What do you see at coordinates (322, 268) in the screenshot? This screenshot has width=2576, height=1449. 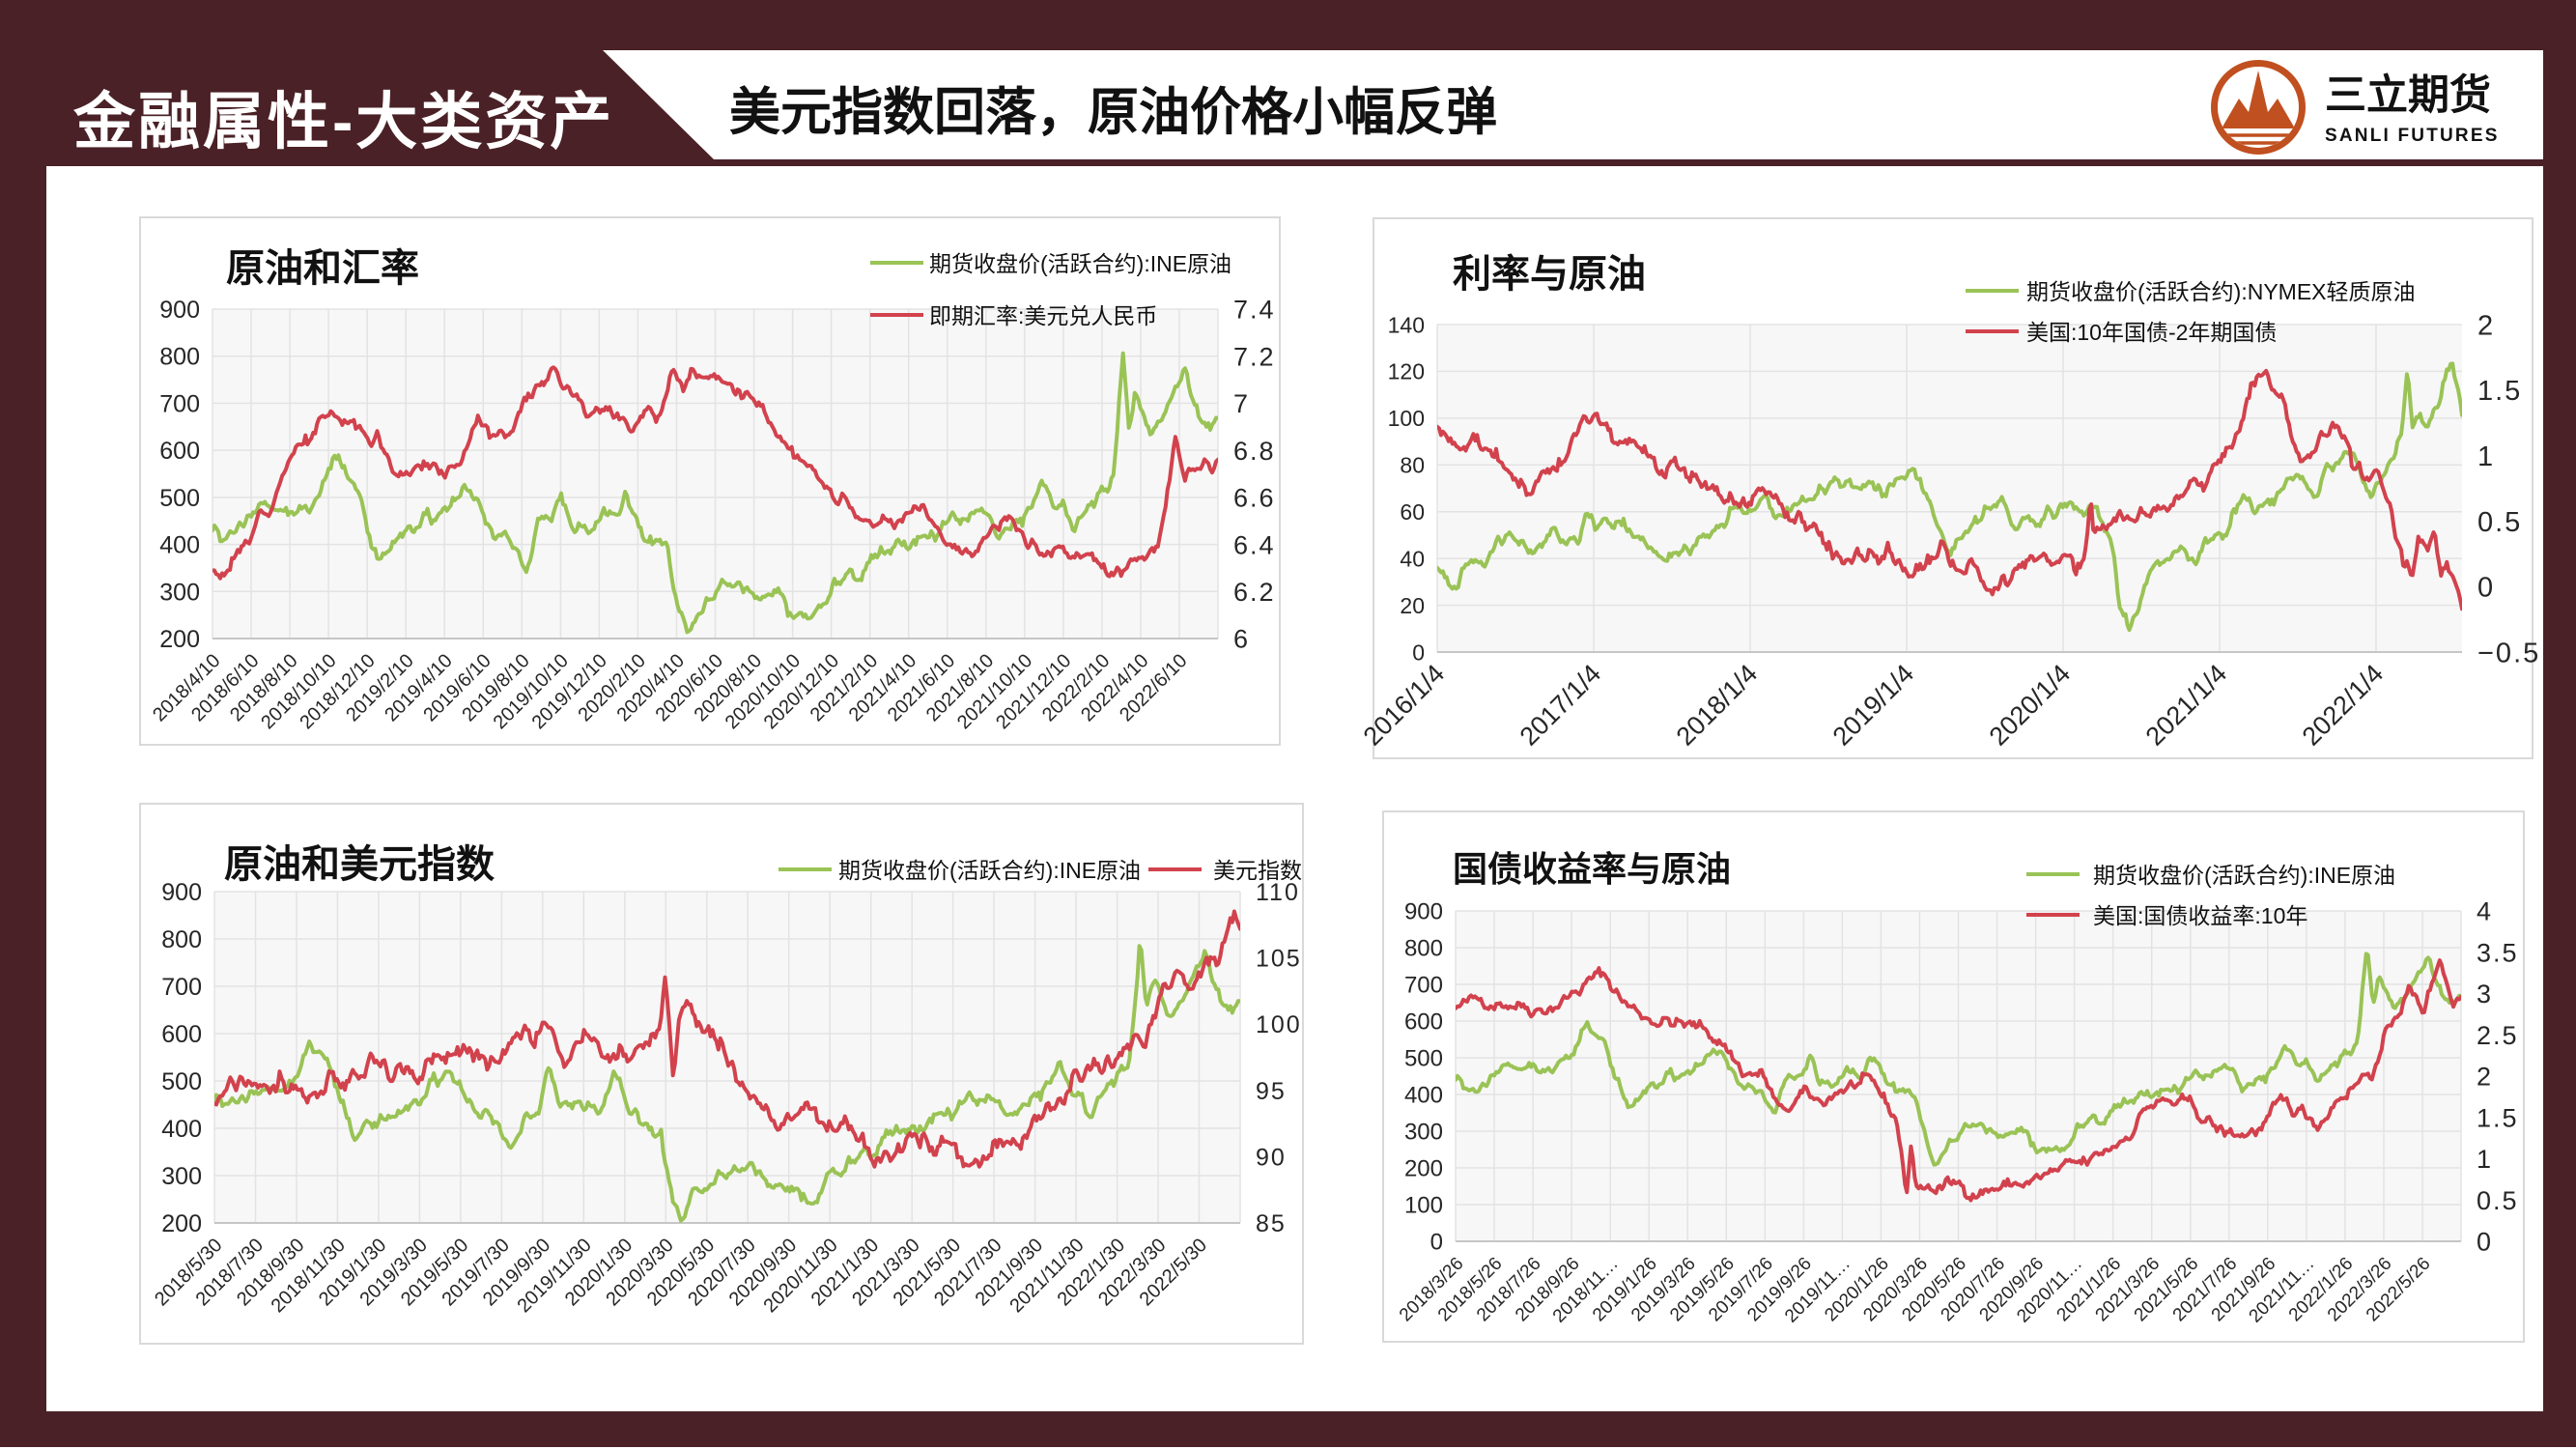 I see `svg-text: 原油和汇率` at bounding box center [322, 268].